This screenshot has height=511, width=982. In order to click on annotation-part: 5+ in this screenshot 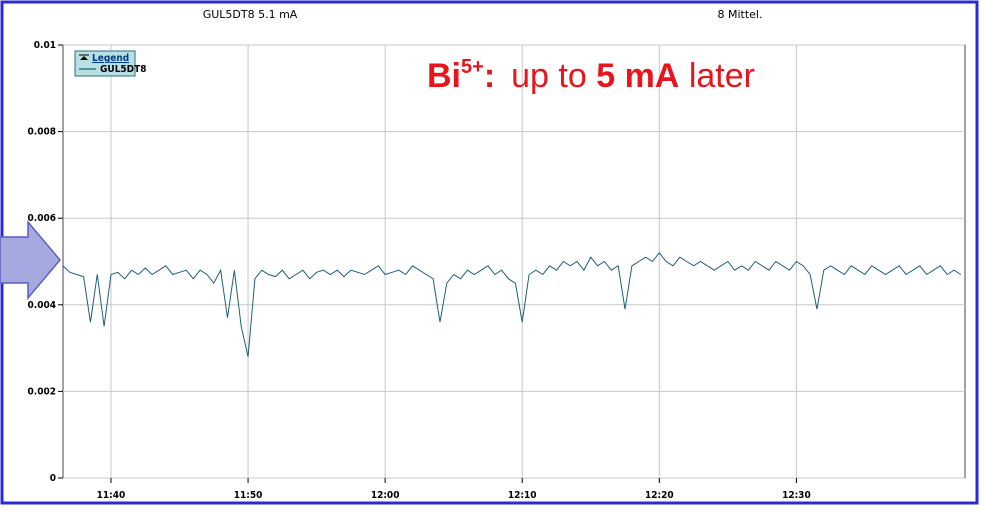, I will do `click(472, 67)`.